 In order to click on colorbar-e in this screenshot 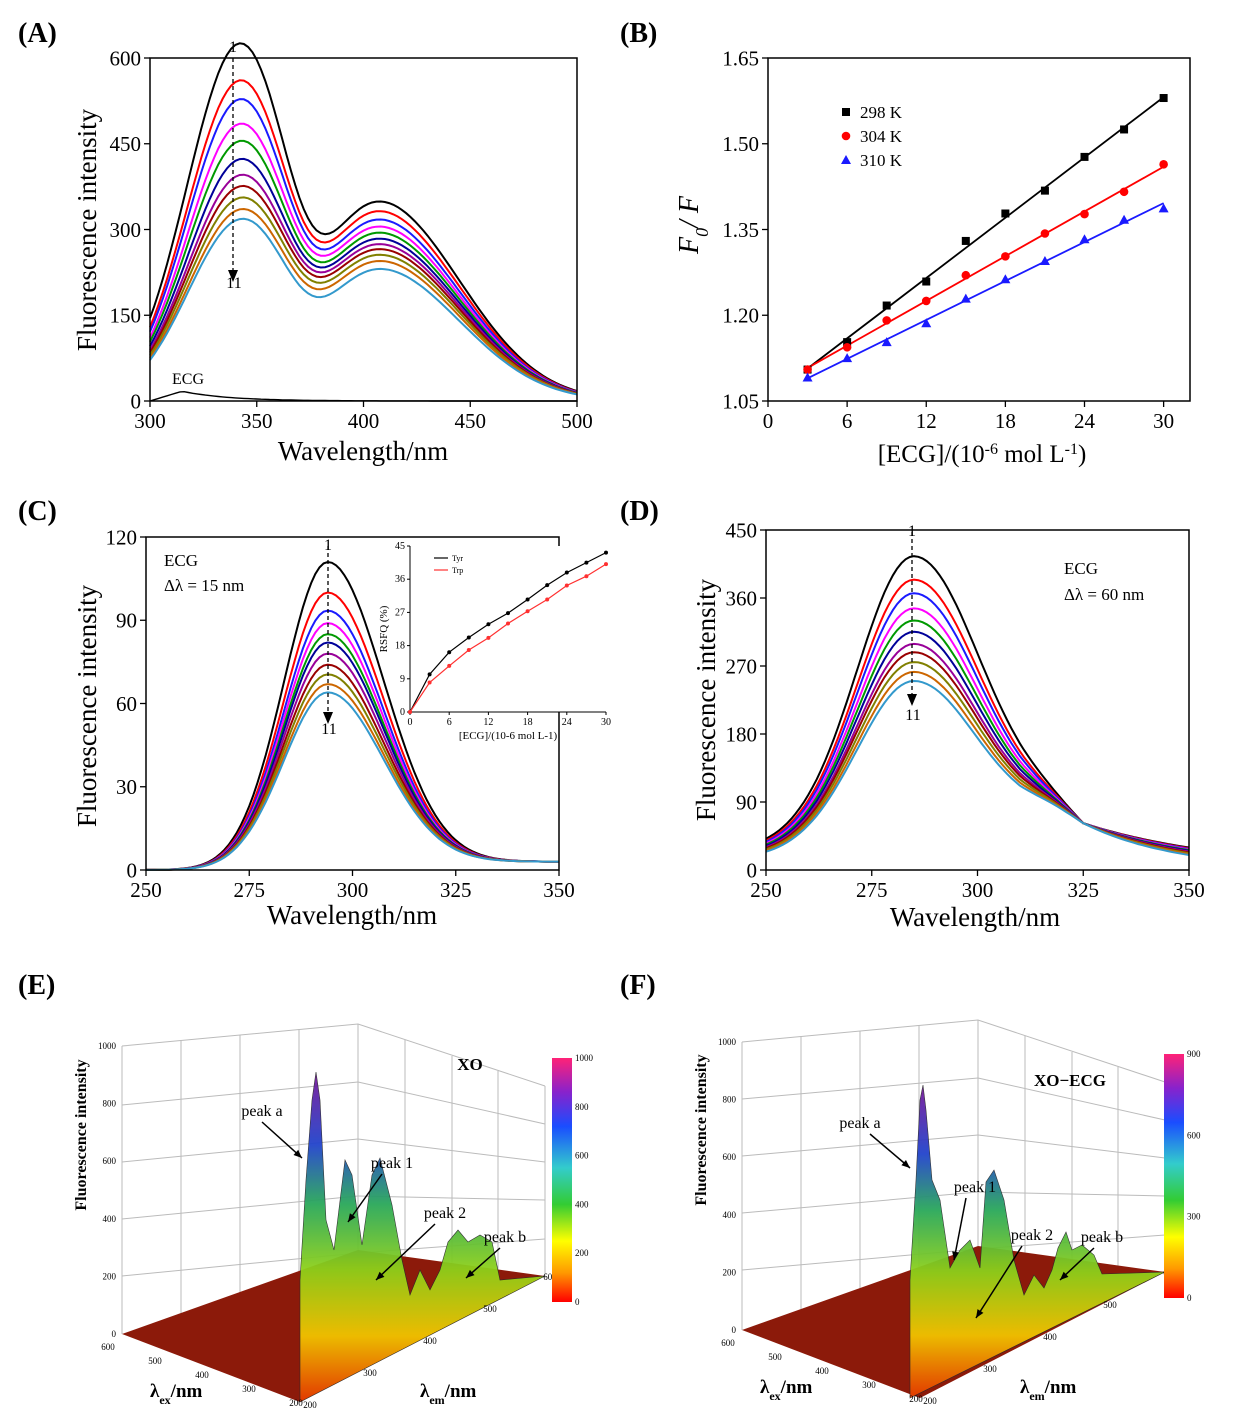, I will do `click(562, 1180)`.